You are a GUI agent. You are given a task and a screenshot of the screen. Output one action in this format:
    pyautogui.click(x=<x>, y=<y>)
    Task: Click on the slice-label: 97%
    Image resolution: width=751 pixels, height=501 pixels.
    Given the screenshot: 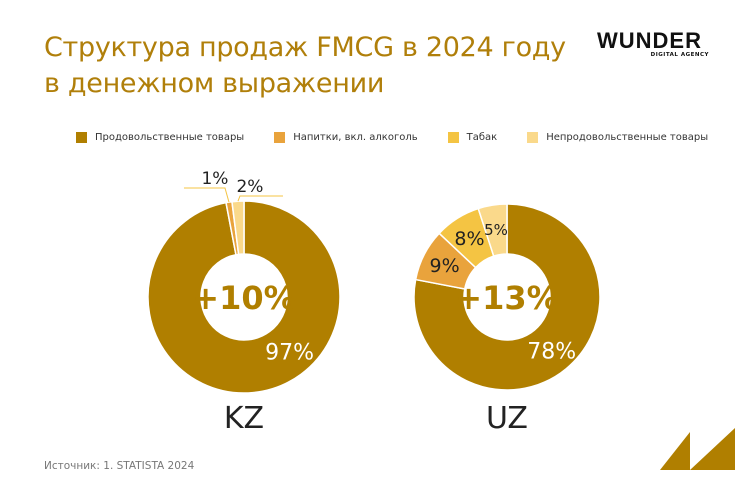 What is the action you would take?
    pyautogui.click(x=289, y=353)
    